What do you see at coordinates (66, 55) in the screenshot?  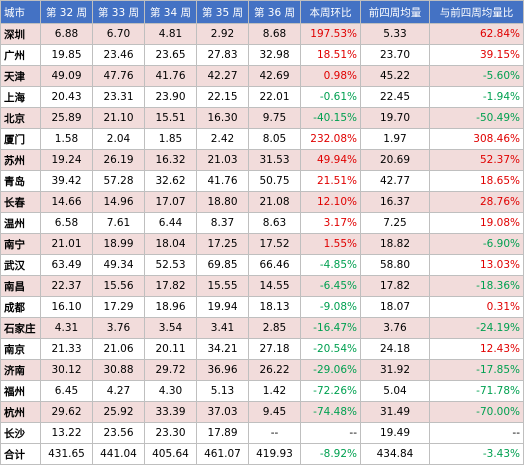 I see `cell-w32: 19.85` at bounding box center [66, 55].